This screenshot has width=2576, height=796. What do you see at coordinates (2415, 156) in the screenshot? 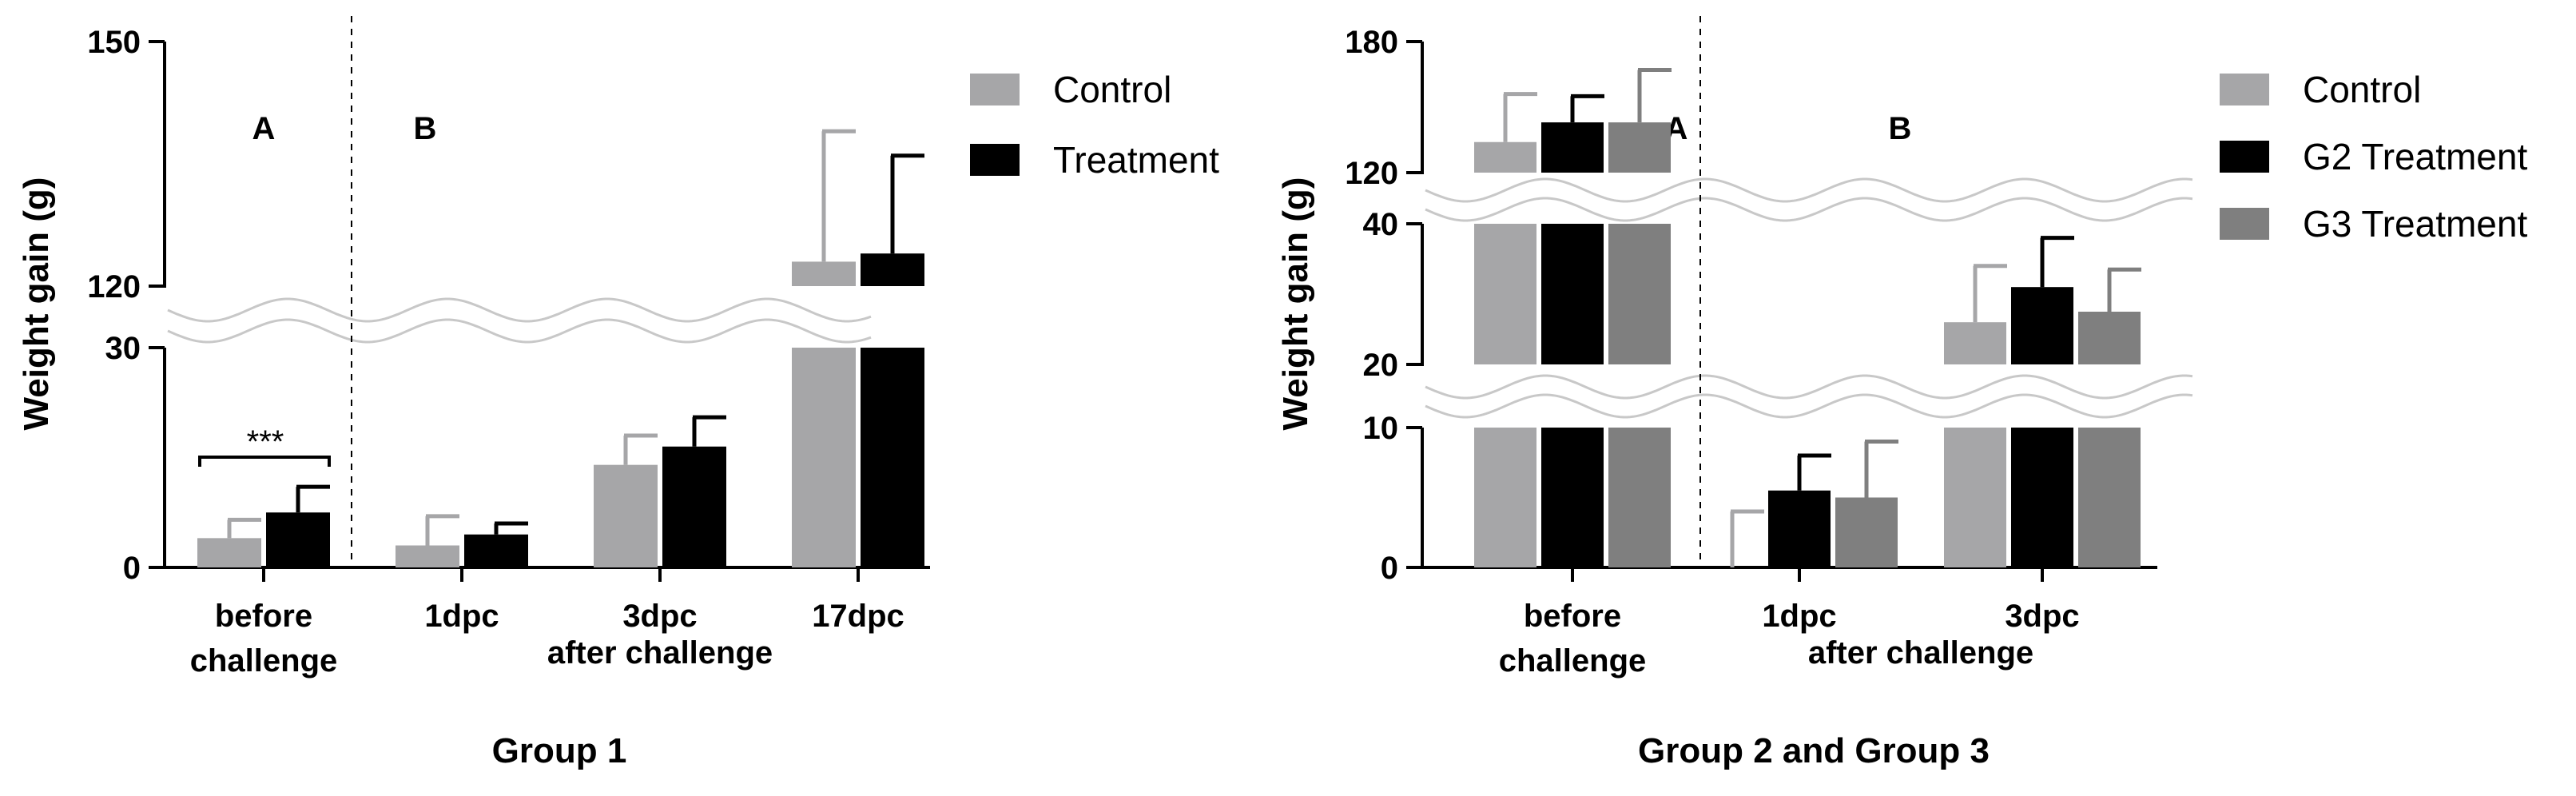
I see `legend-label: G2 Treatment` at bounding box center [2415, 156].